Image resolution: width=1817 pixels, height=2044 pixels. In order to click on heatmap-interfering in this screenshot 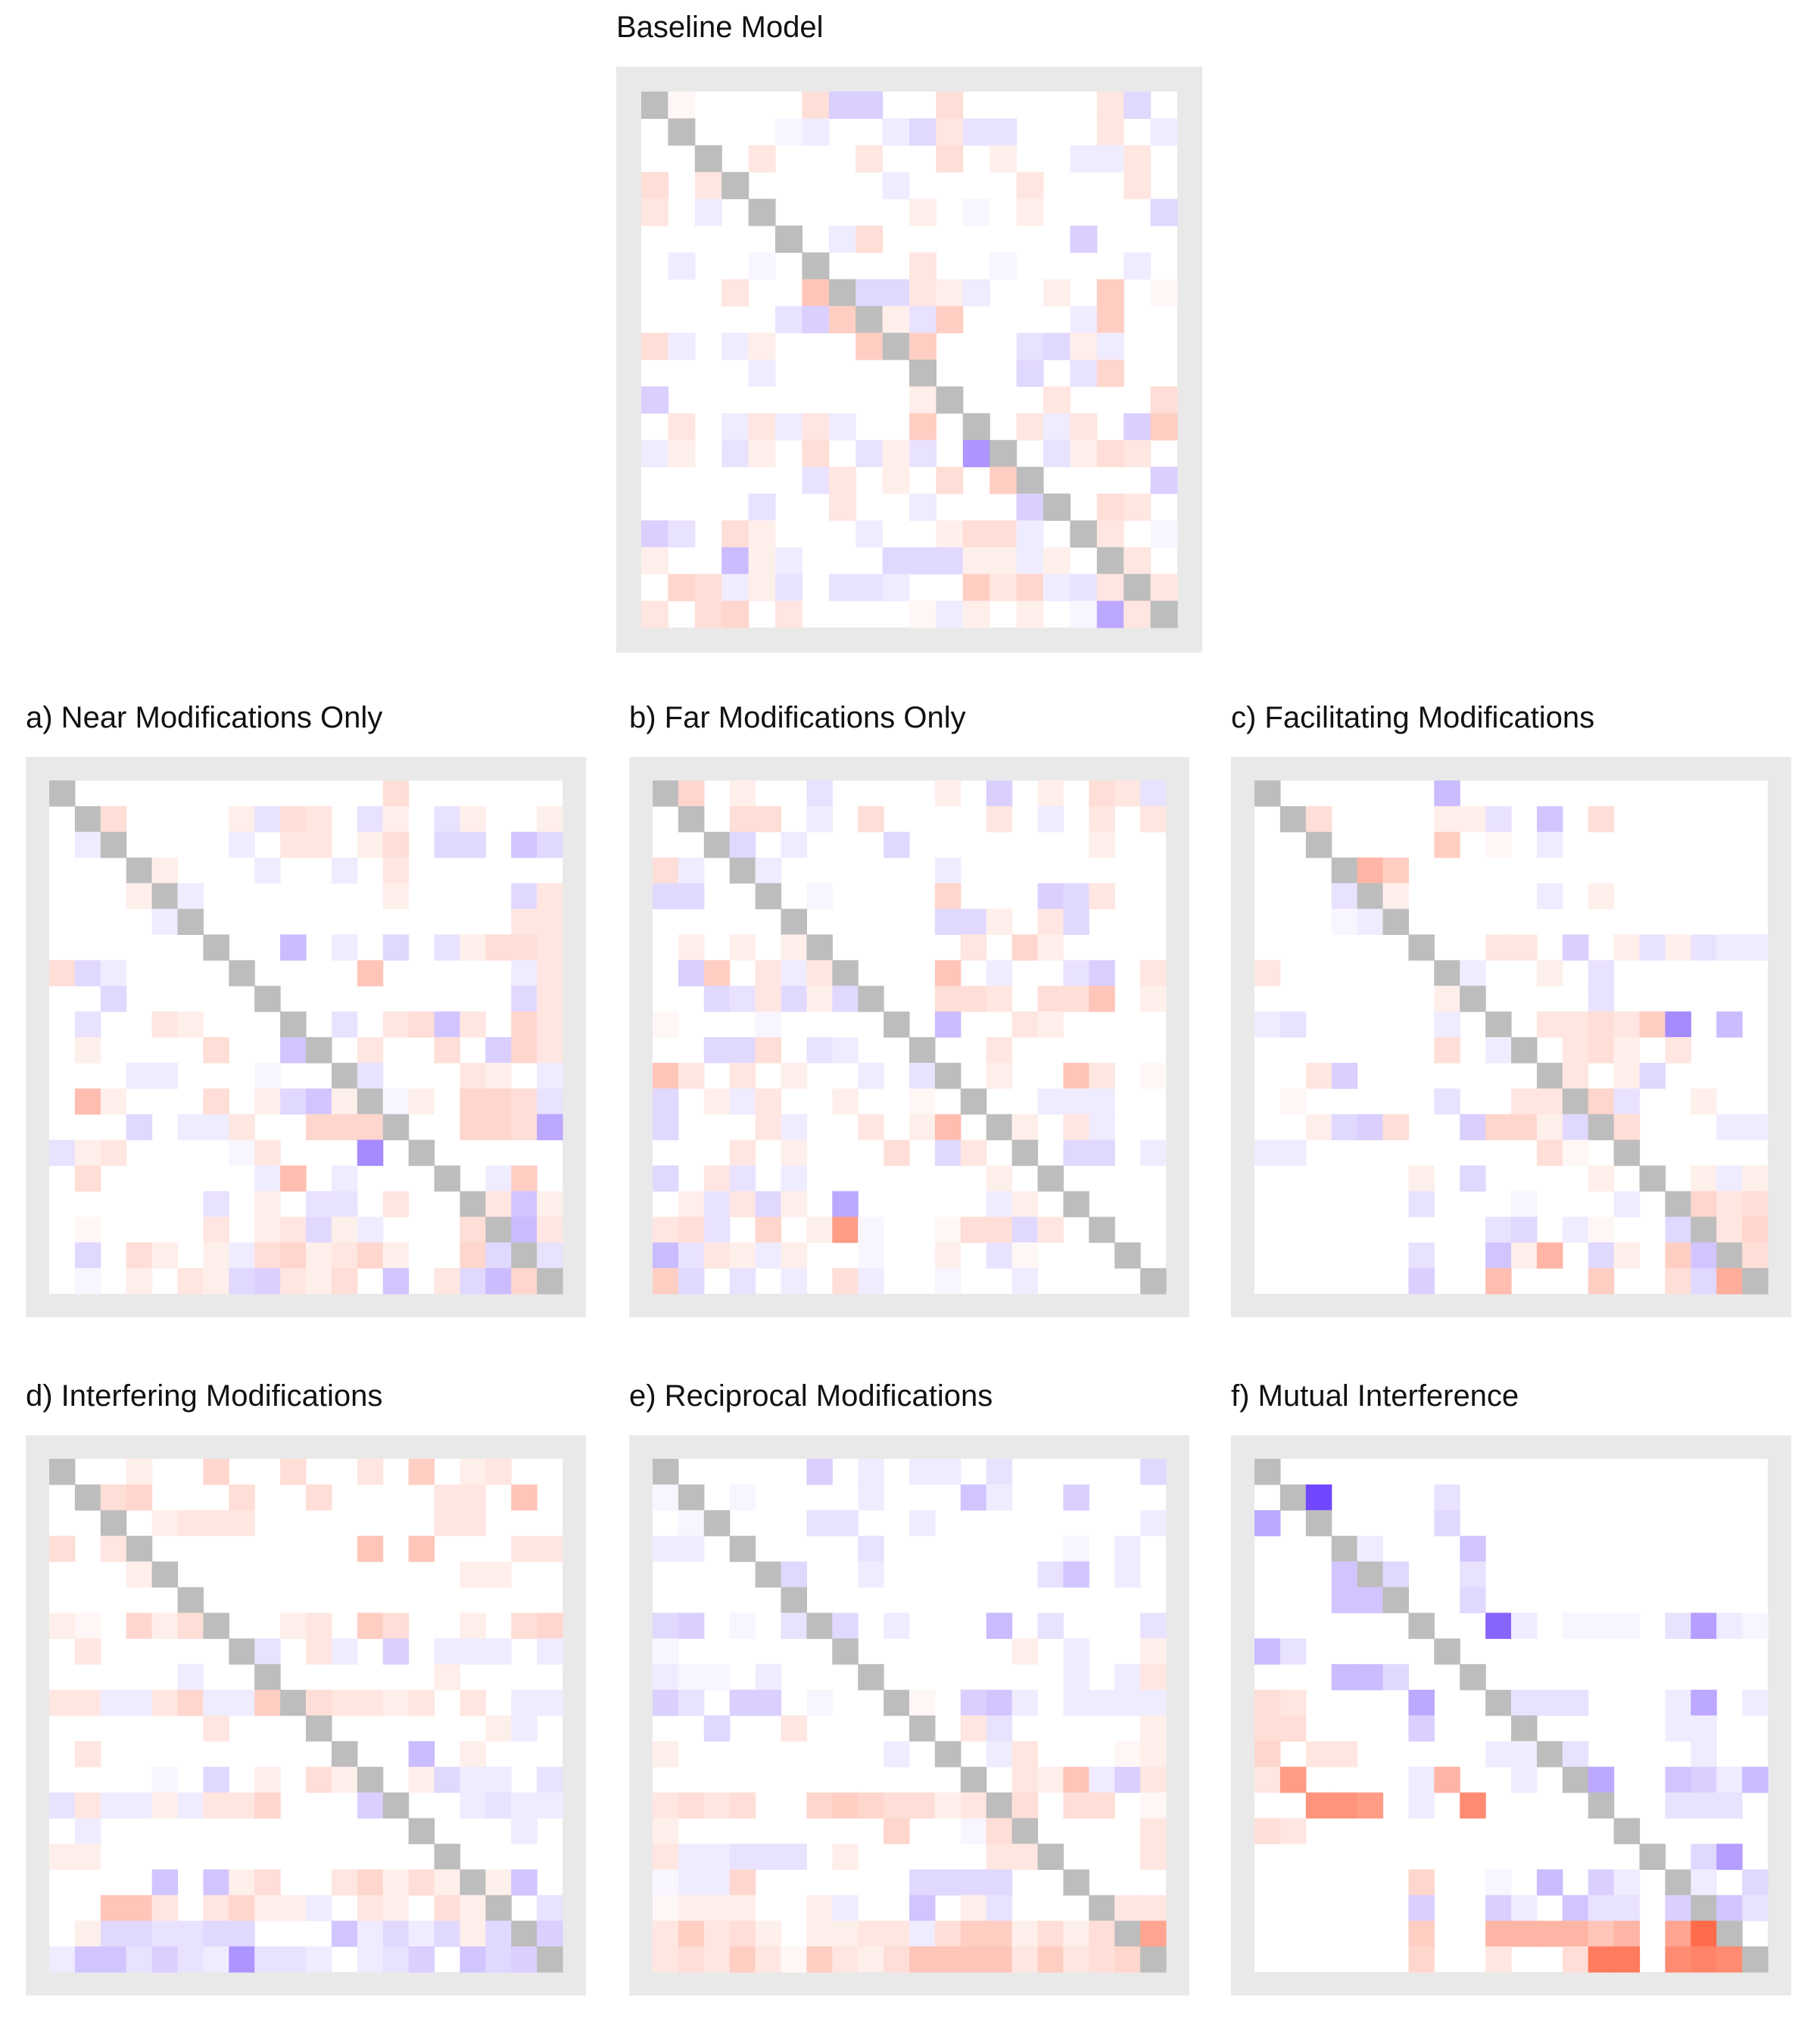, I will do `click(306, 1715)`.